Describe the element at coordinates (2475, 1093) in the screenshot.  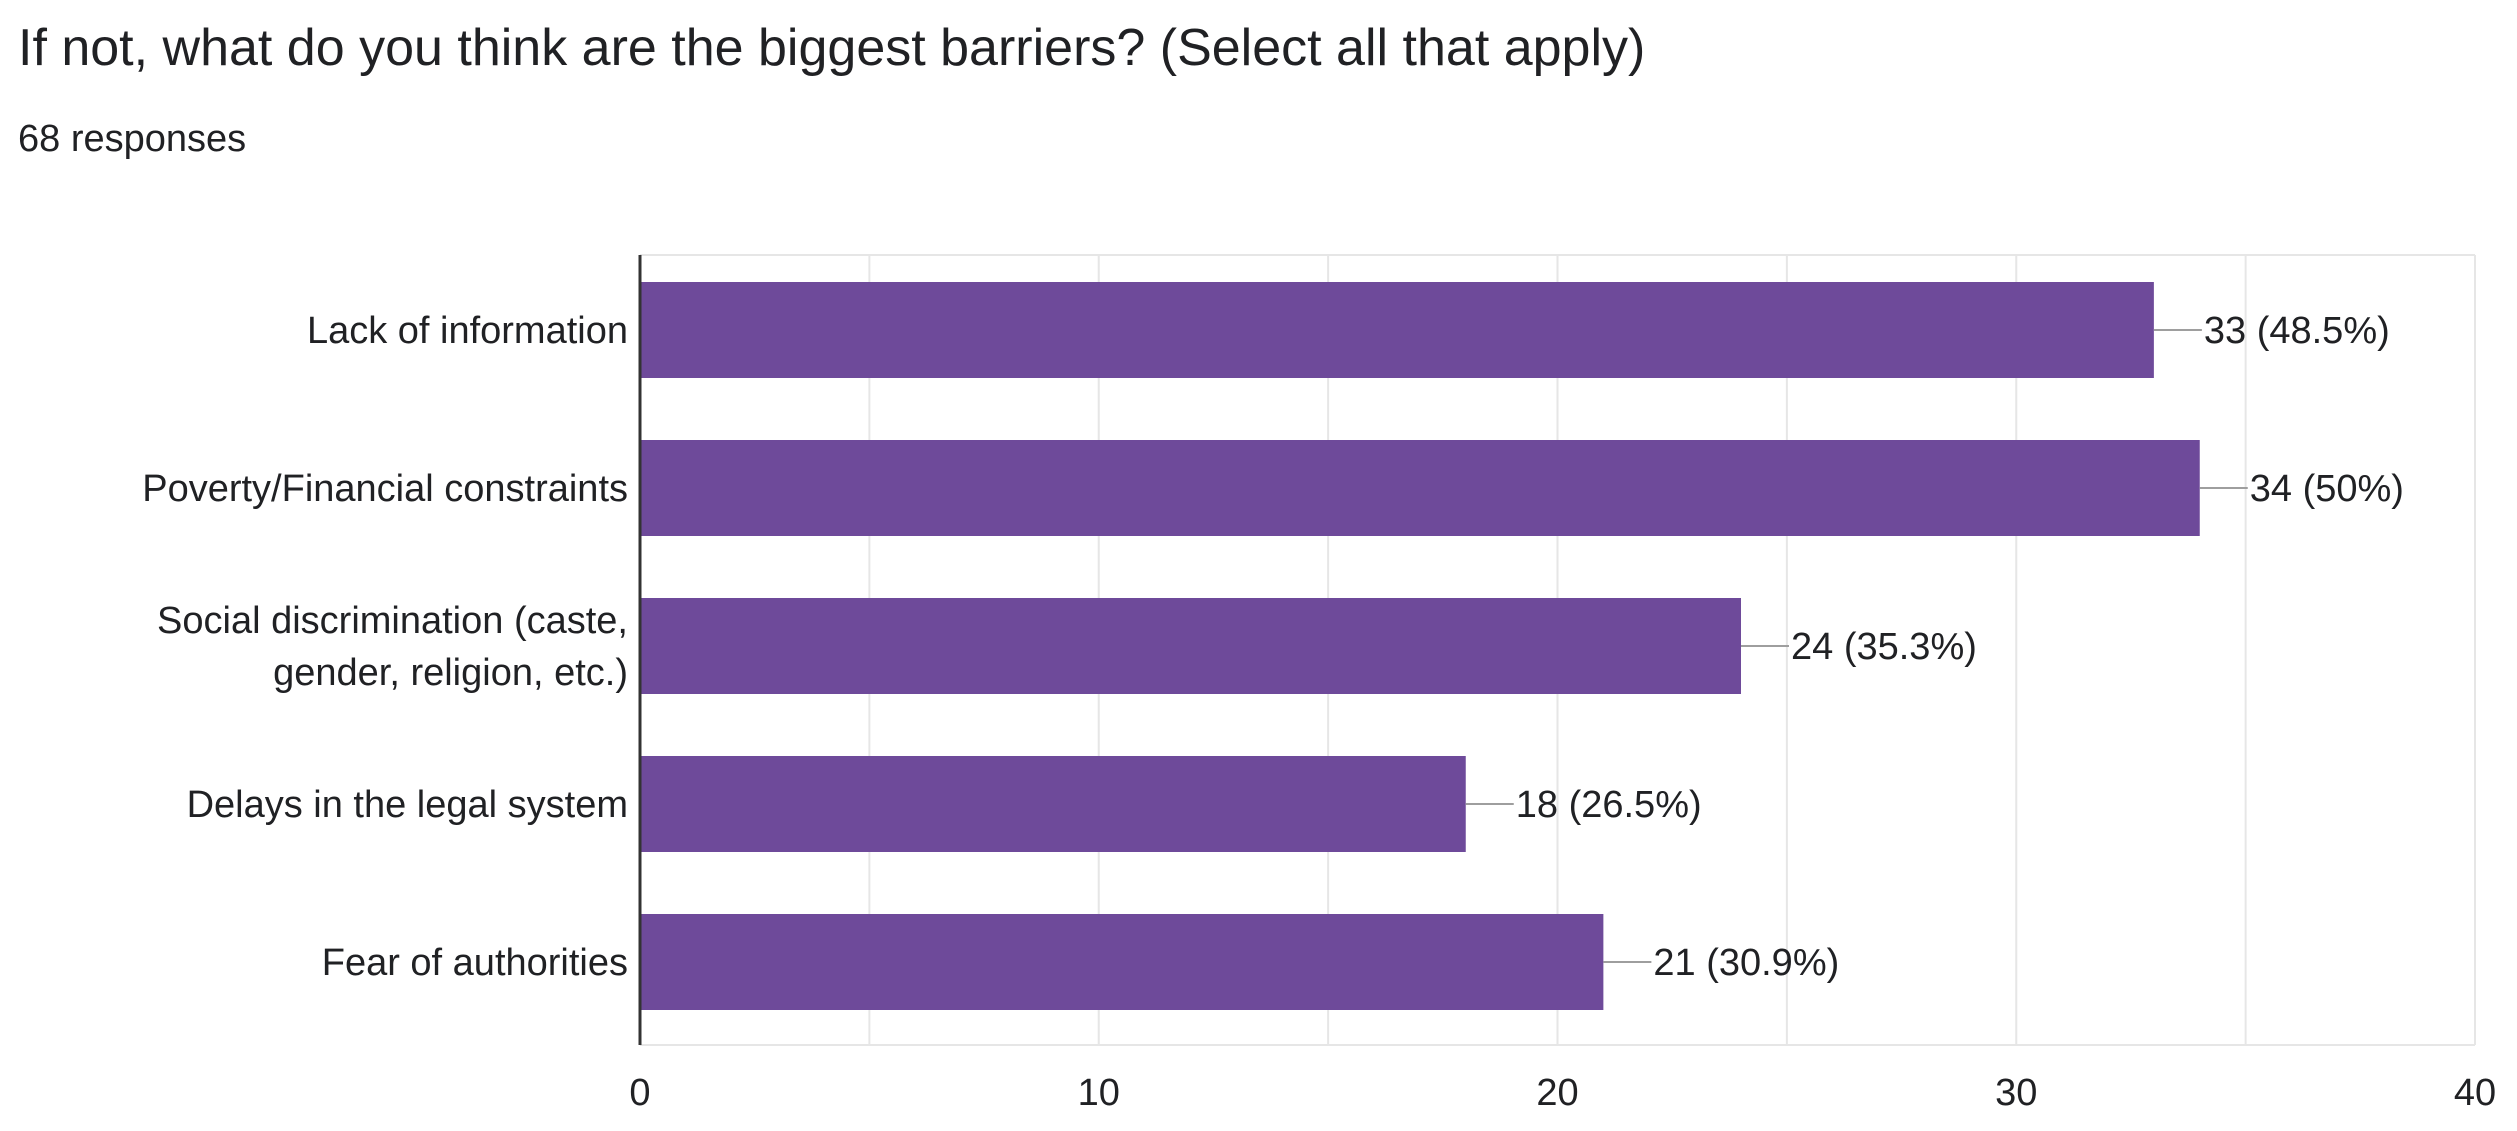
I see `x-tick-label: 40` at that location.